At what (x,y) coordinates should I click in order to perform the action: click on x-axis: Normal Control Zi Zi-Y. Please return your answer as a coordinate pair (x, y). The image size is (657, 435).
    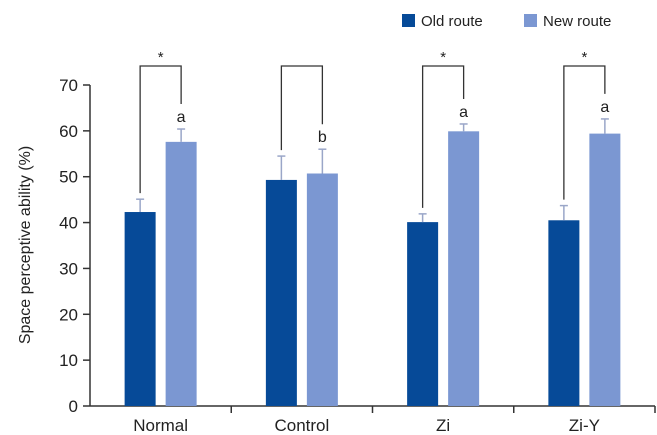
    Looking at the image, I should click on (373, 420).